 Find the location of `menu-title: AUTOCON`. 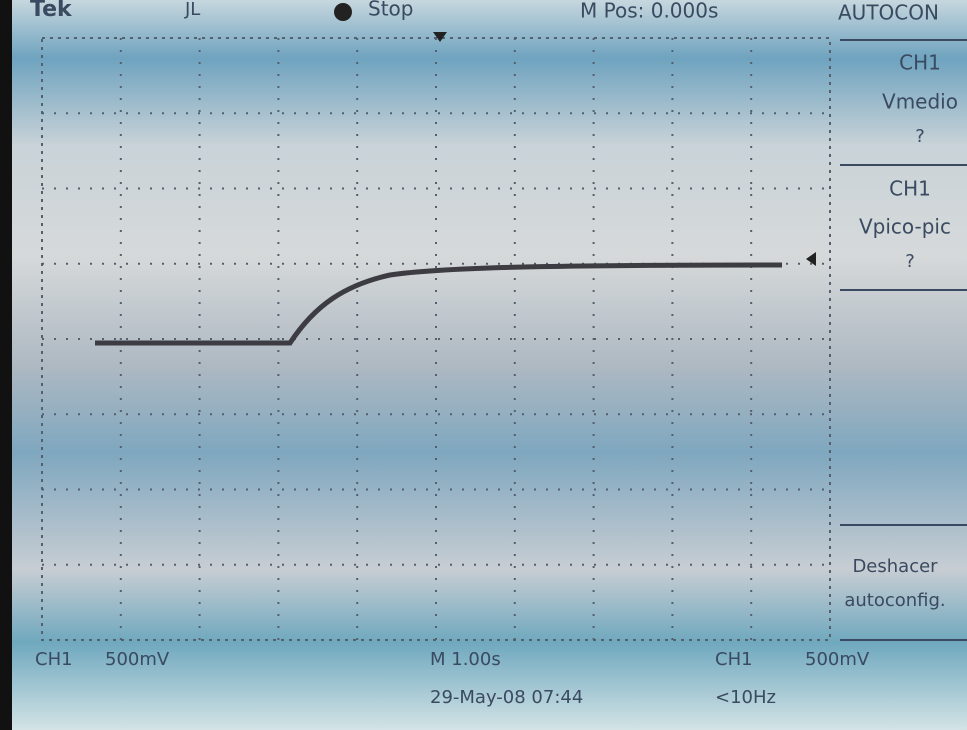

menu-title: AUTOCON is located at coordinates (888, 13).